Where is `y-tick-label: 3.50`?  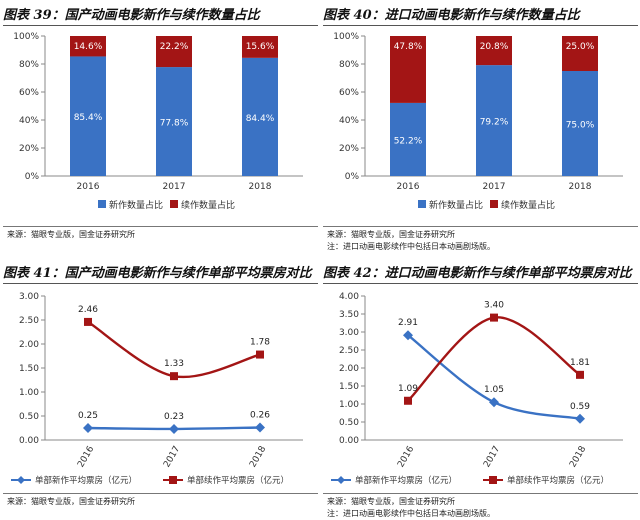 y-tick-label: 3.50 is located at coordinates (349, 315).